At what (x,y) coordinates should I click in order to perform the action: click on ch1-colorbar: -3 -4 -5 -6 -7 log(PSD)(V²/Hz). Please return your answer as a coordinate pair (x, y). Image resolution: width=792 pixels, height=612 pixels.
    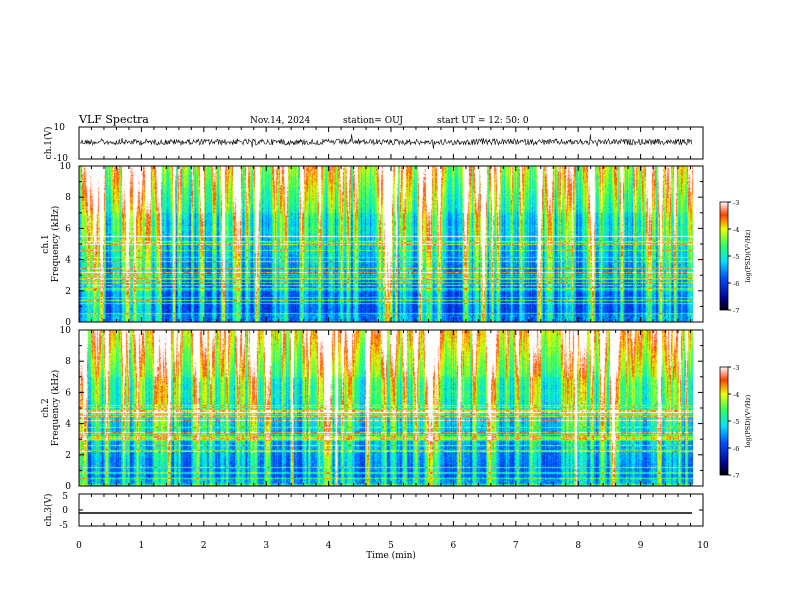
    Looking at the image, I should click on (735, 257).